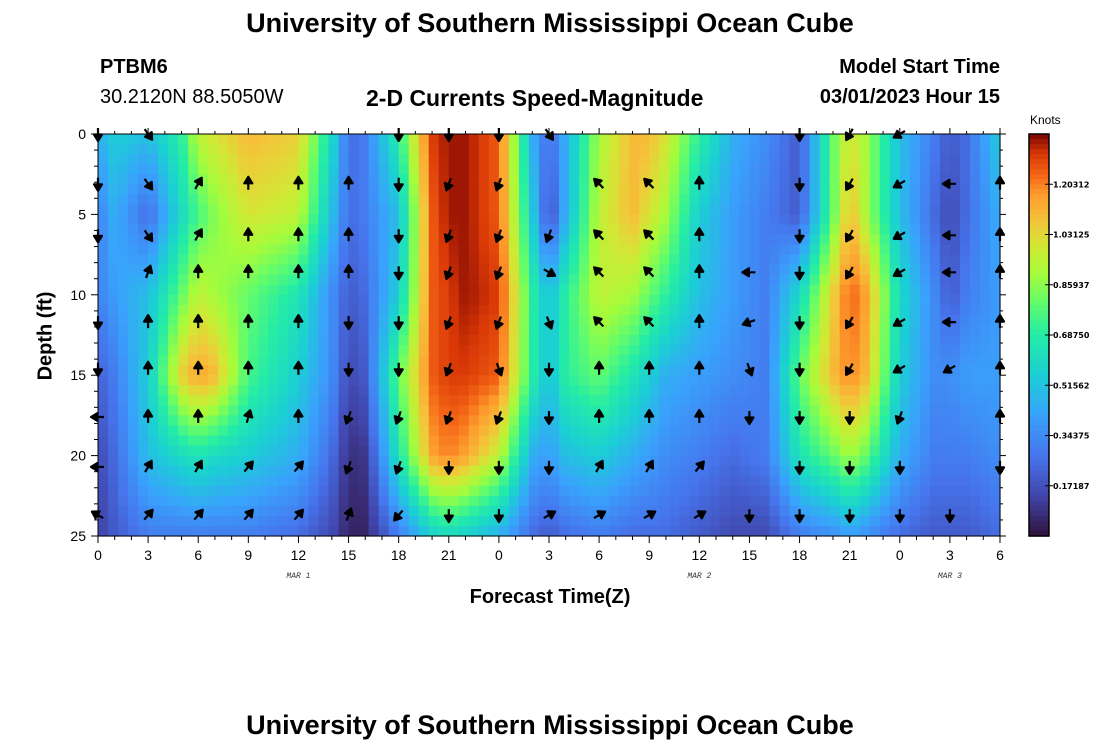 The image size is (1100, 750). Describe the element at coordinates (349, 555) in the screenshot. I see `x-tick-label: 15` at that location.